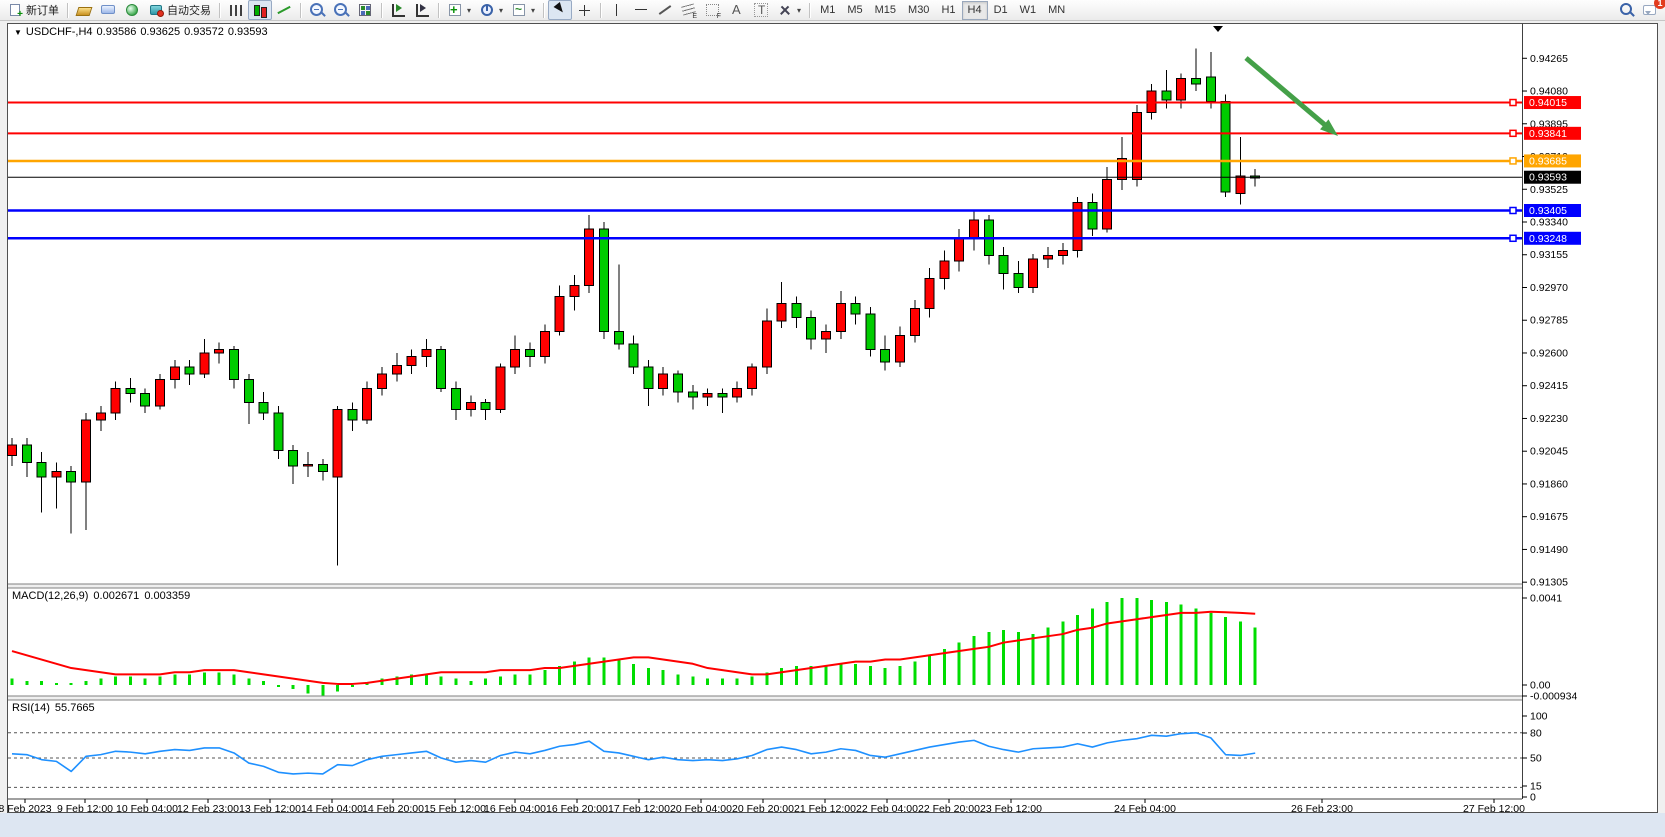 This screenshot has height=837, width=1665. I want to click on notifications-icon, so click(1650, 10).